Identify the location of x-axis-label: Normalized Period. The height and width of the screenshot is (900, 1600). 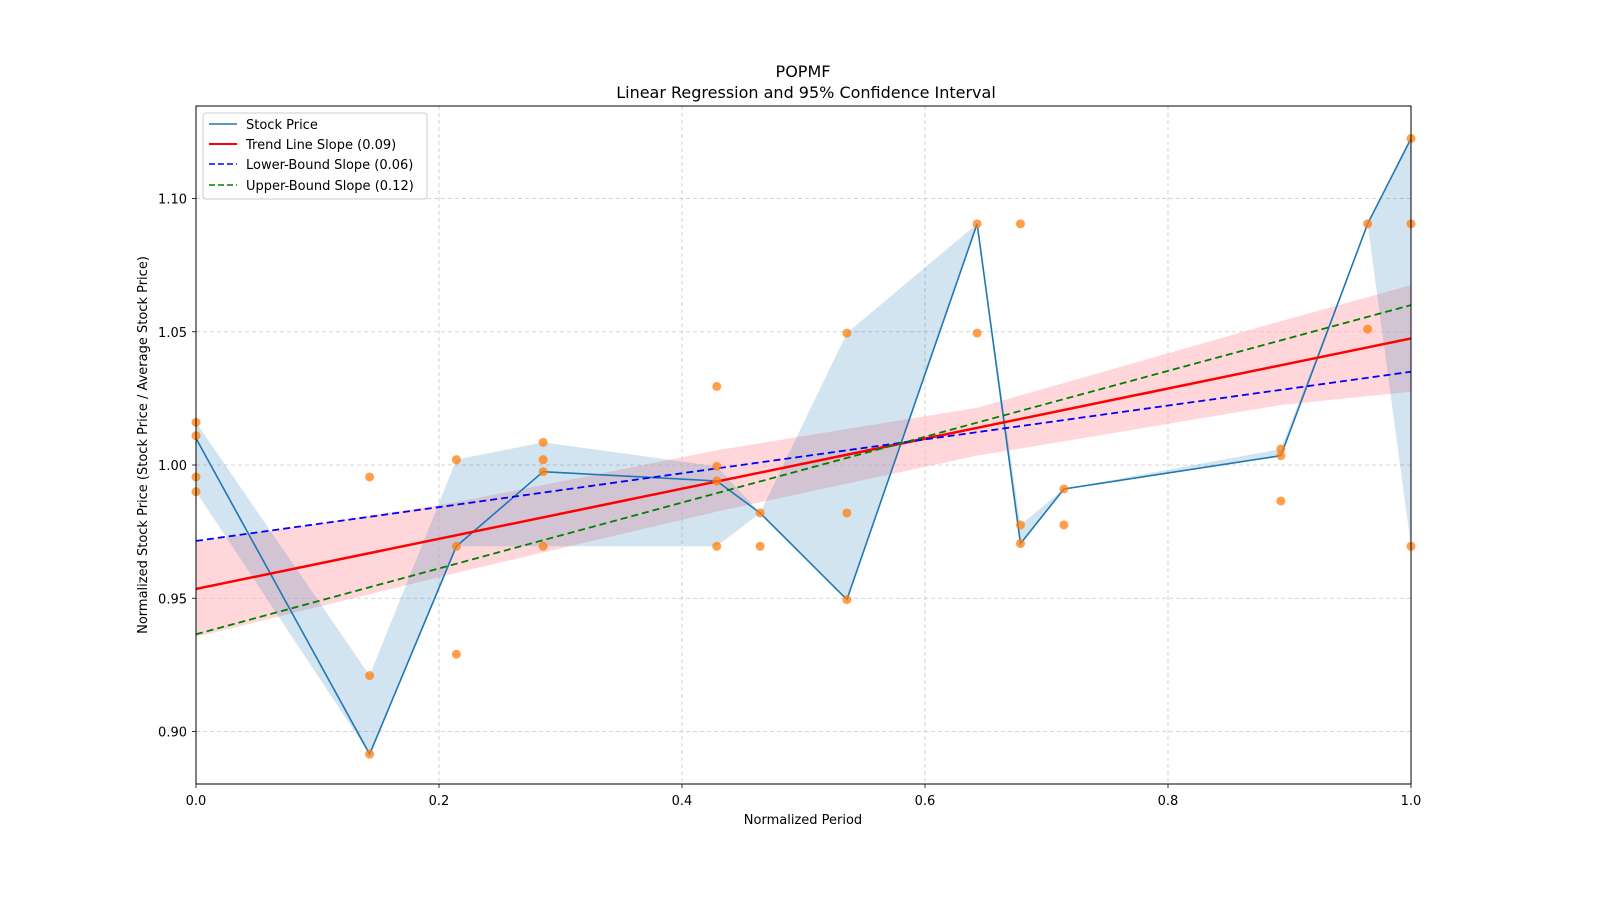
(803, 820).